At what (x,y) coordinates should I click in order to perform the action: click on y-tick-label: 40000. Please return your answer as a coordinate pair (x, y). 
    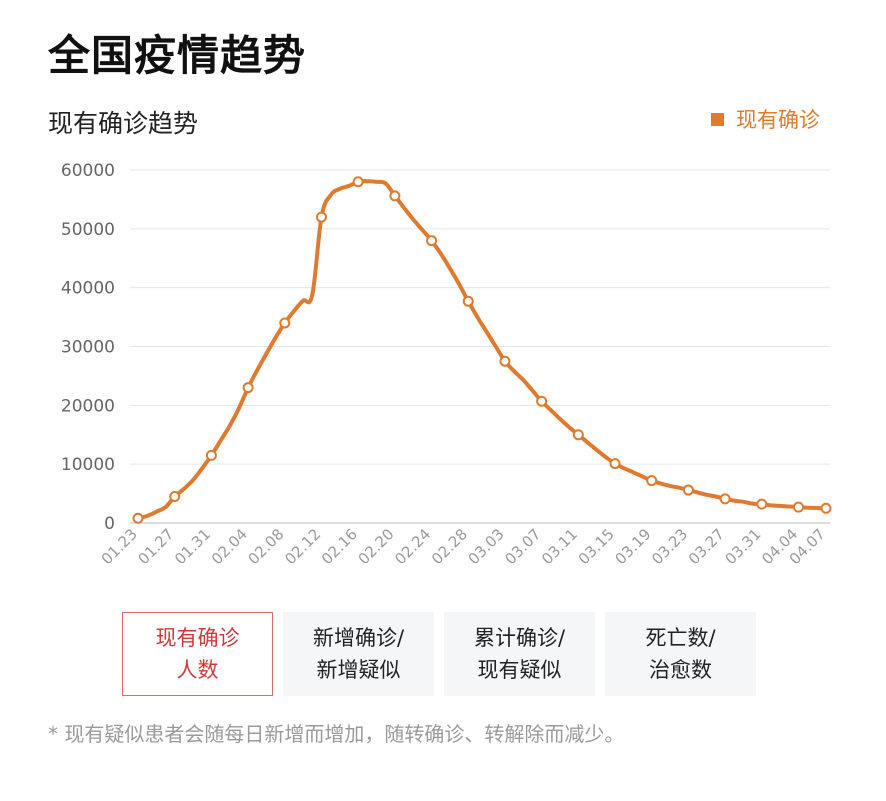
    Looking at the image, I should click on (88, 289).